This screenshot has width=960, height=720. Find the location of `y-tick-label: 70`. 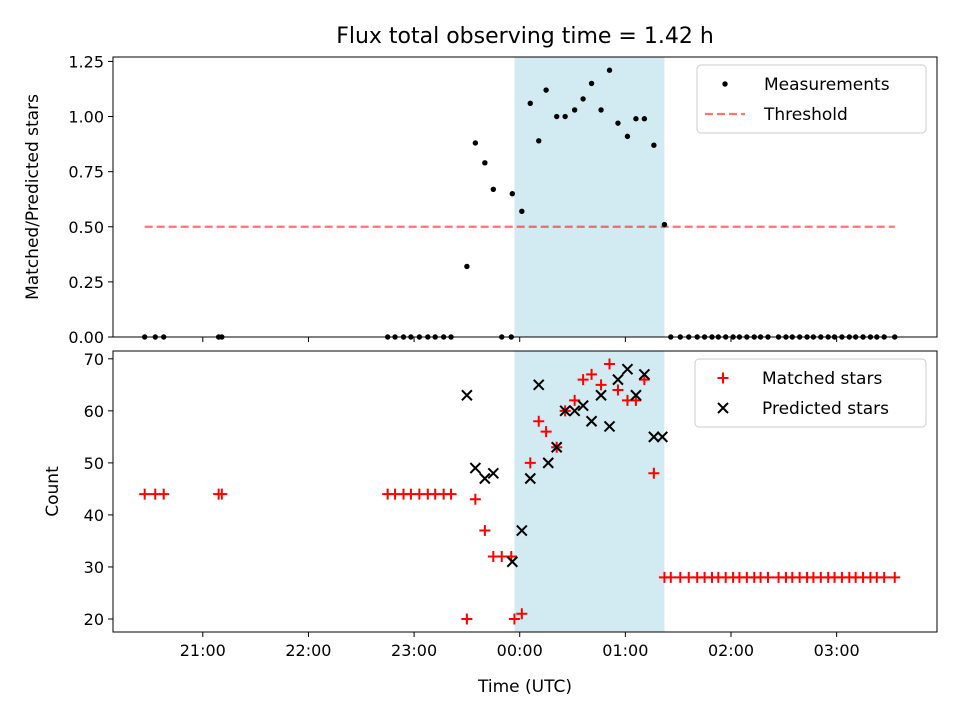

y-tick-label: 70 is located at coordinates (94, 359).